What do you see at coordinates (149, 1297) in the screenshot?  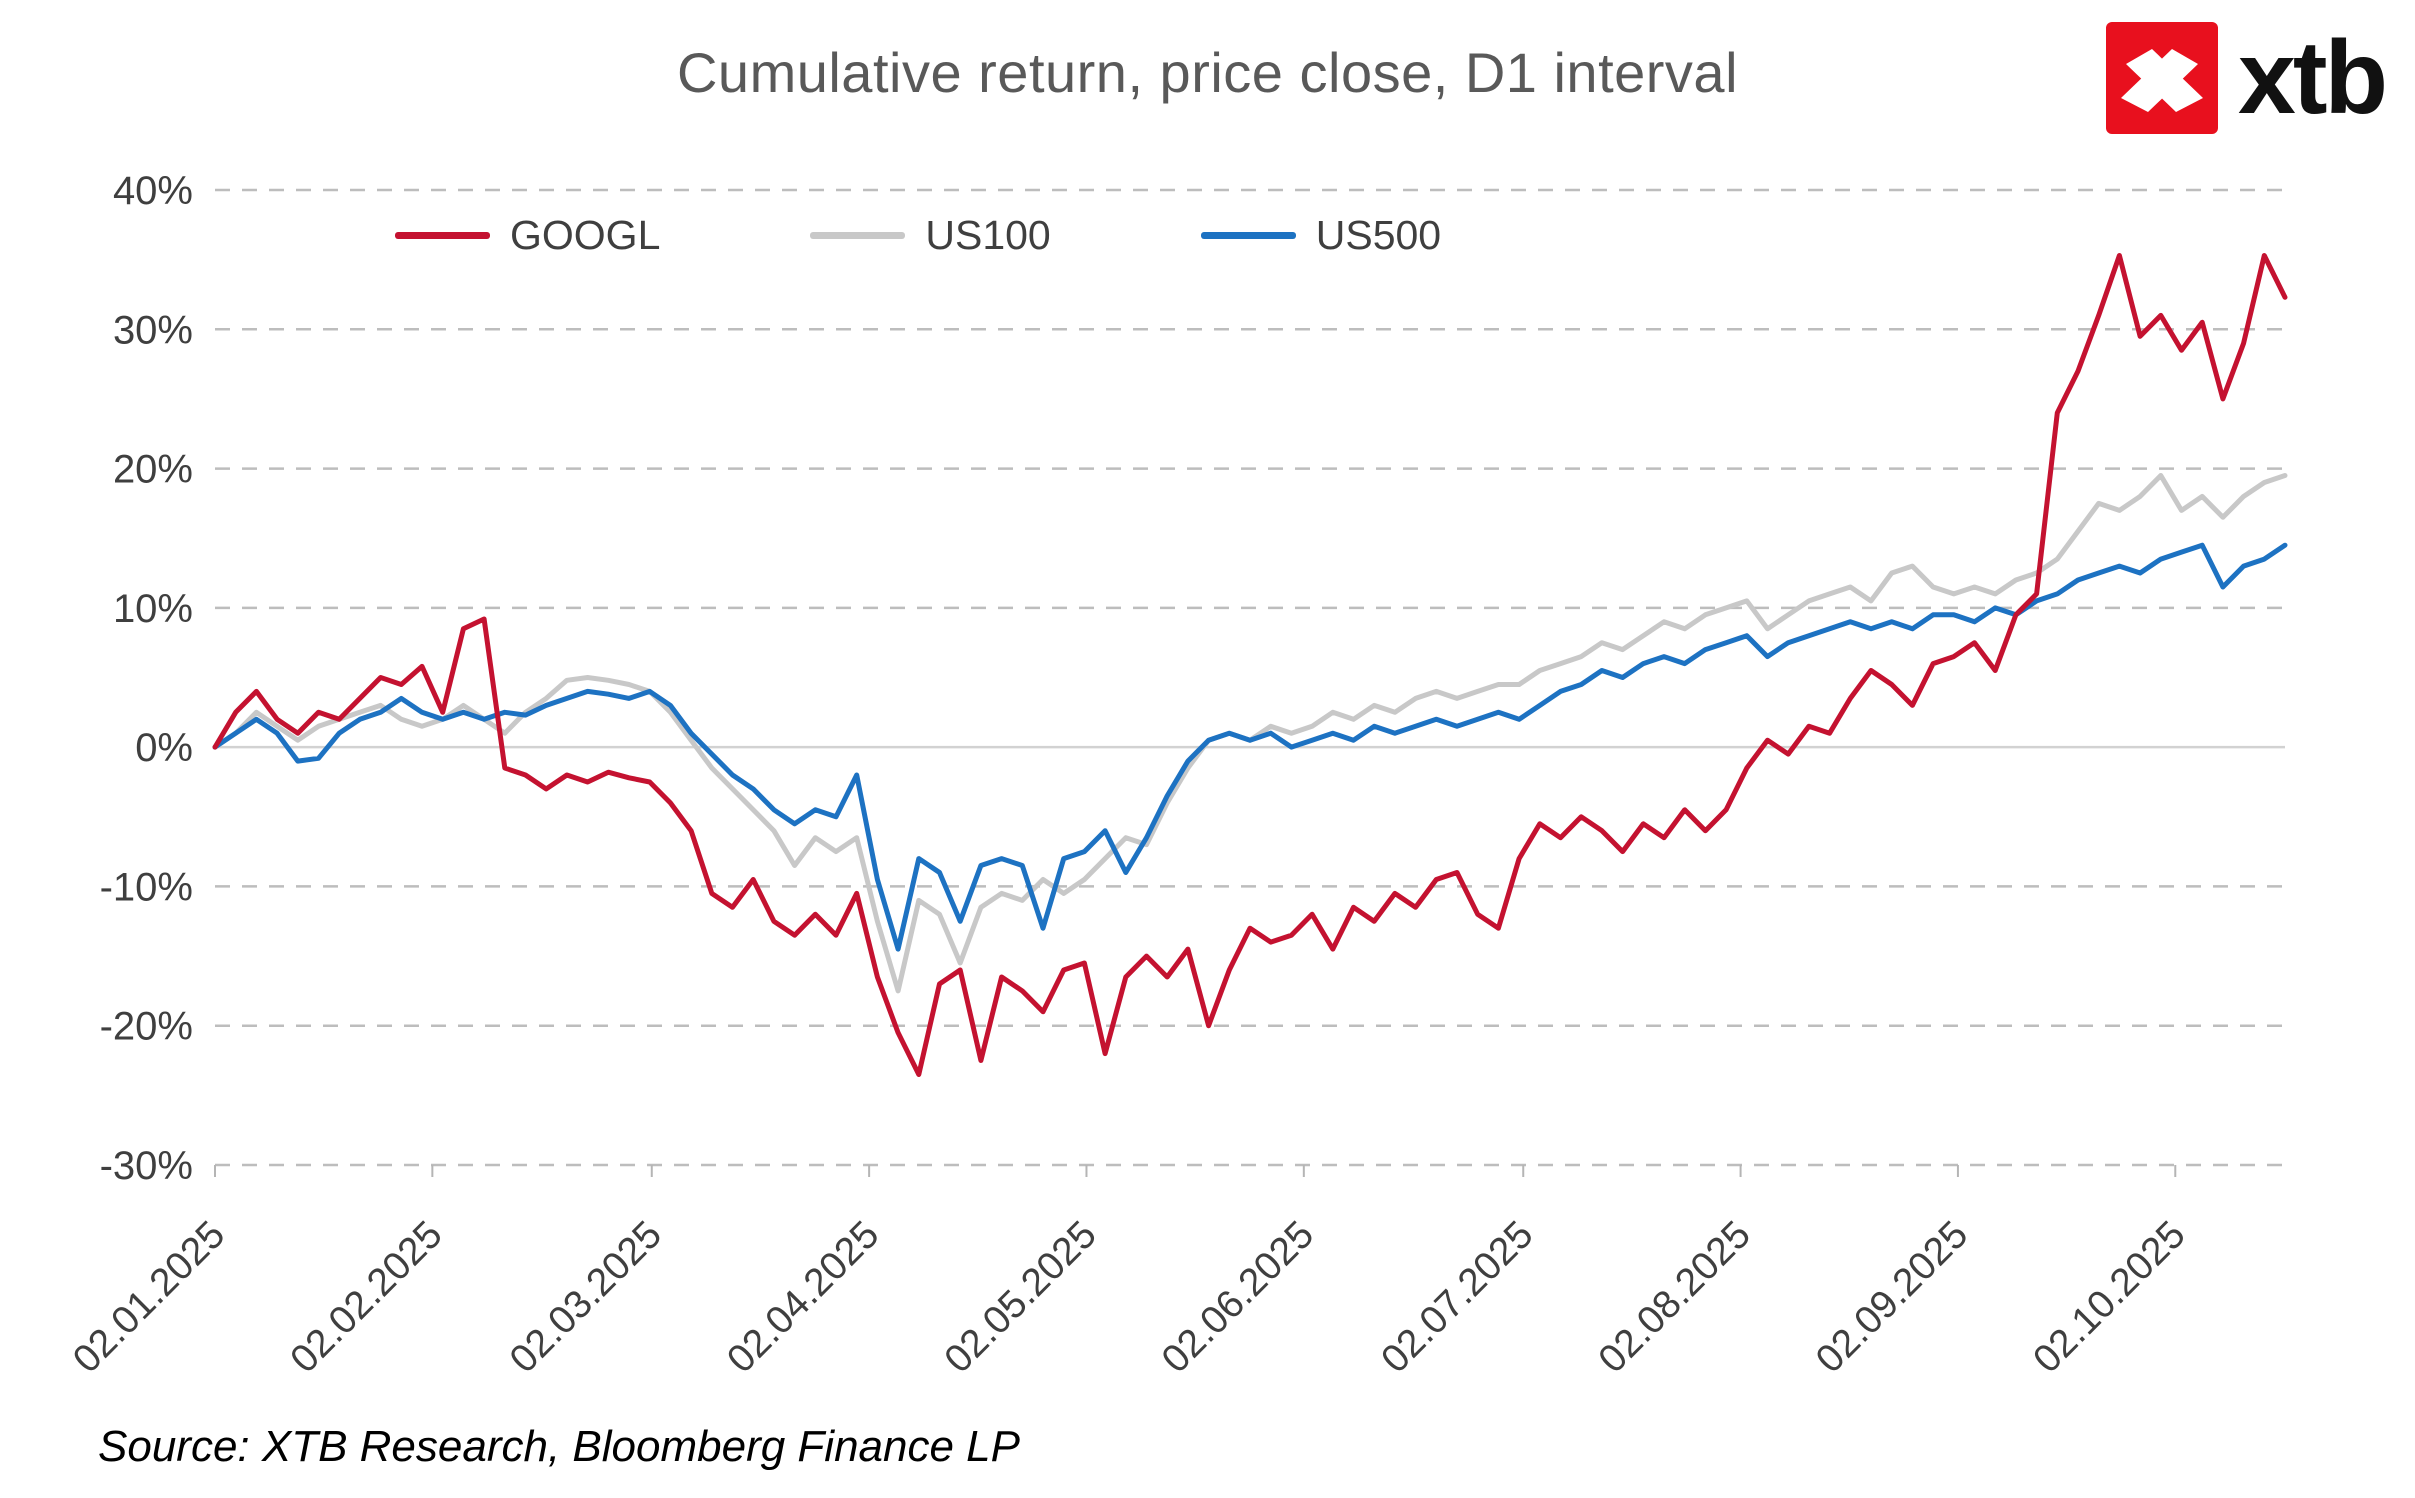 I see `x-axis-label: 02.01.2025` at bounding box center [149, 1297].